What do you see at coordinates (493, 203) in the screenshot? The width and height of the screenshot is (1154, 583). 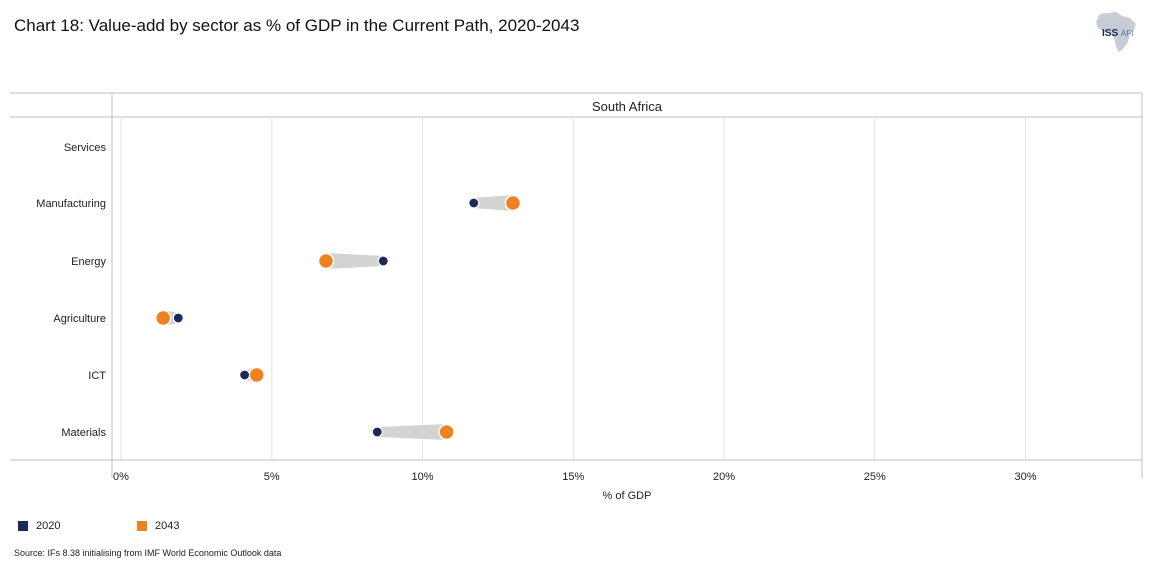 I see `connector-manufacturing` at bounding box center [493, 203].